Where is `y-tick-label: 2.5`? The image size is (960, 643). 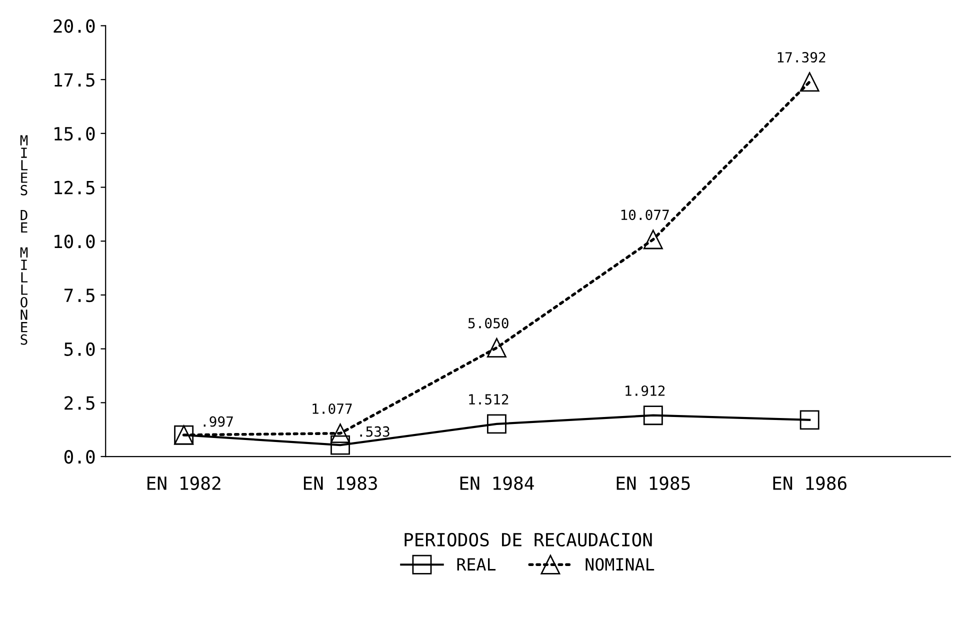 y-tick-label: 2.5 is located at coordinates (79, 403).